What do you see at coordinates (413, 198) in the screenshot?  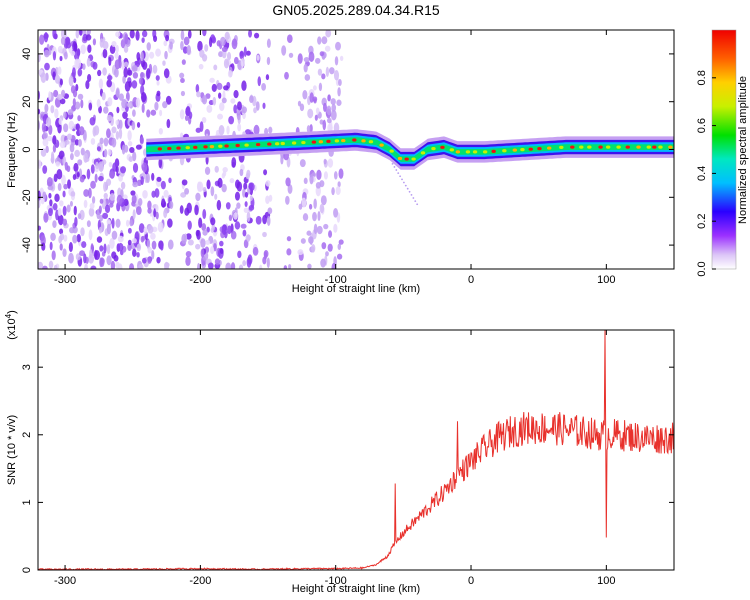 I see `spectrogram-streak` at bounding box center [413, 198].